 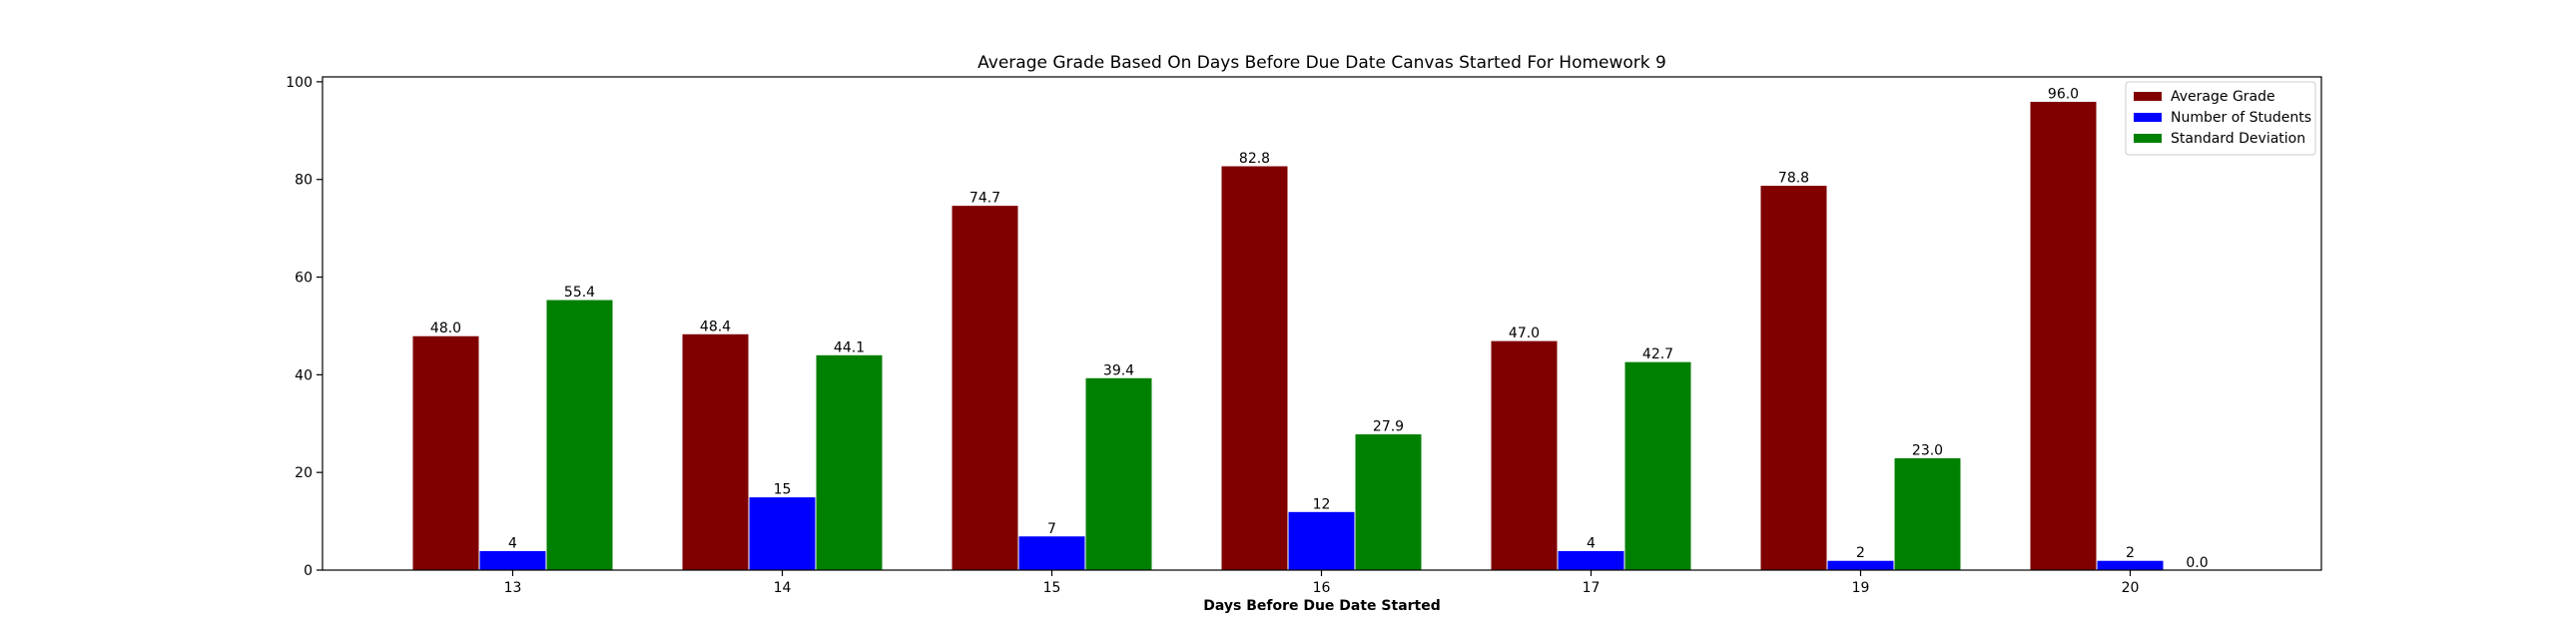 What do you see at coordinates (2131, 588) in the screenshot?
I see `x-tick-label: 20` at bounding box center [2131, 588].